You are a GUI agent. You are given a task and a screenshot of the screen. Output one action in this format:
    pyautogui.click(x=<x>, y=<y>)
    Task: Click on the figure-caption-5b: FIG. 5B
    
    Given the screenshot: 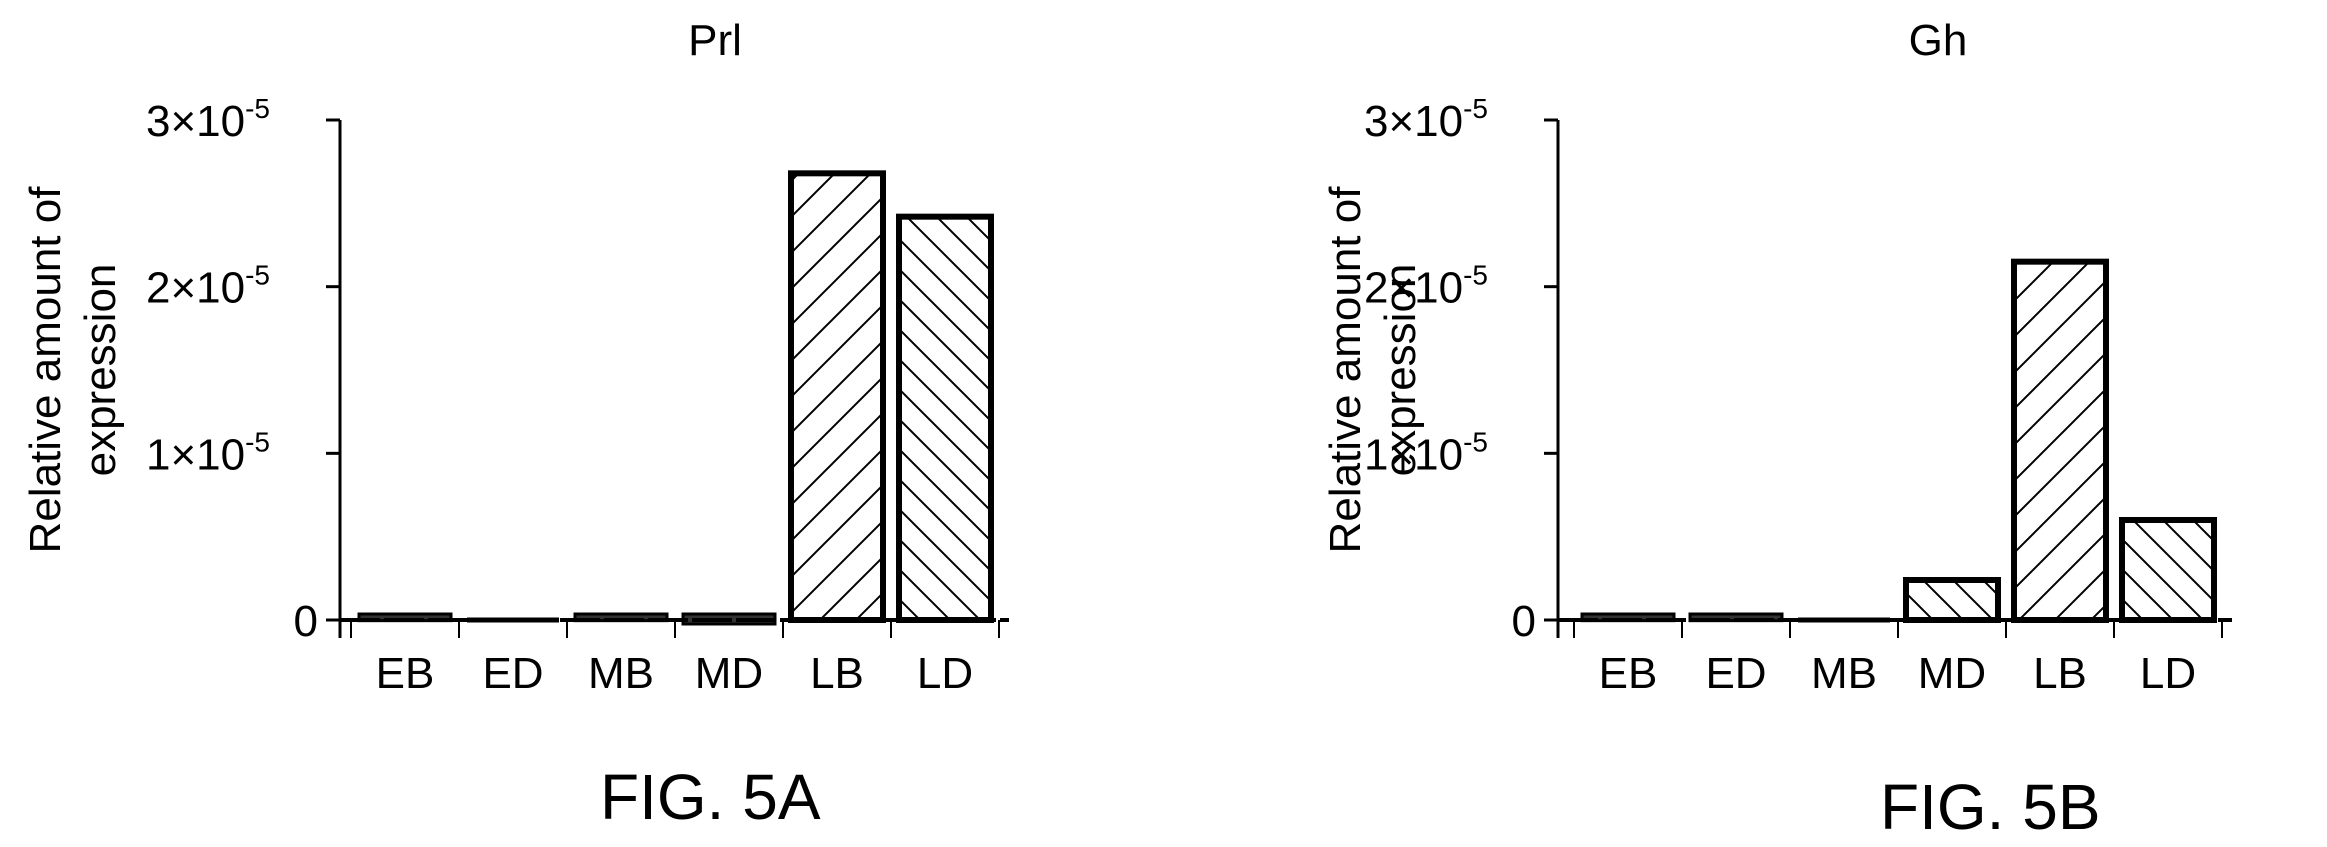 What is the action you would take?
    pyautogui.click(x=1990, y=807)
    